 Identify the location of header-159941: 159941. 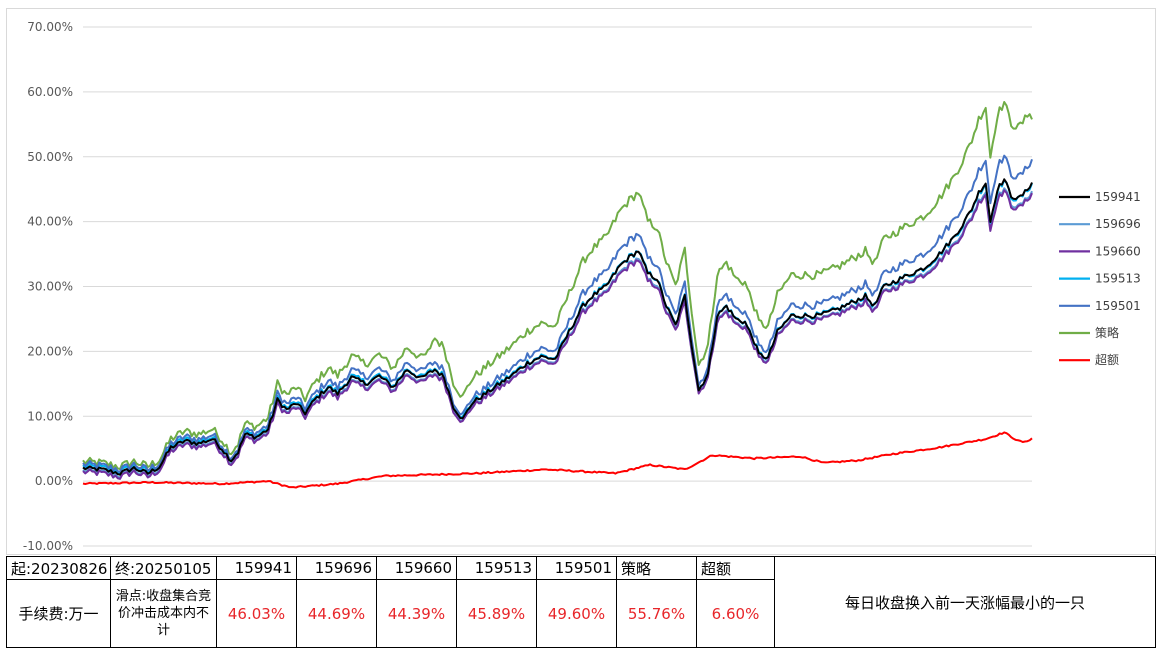
(256, 568).